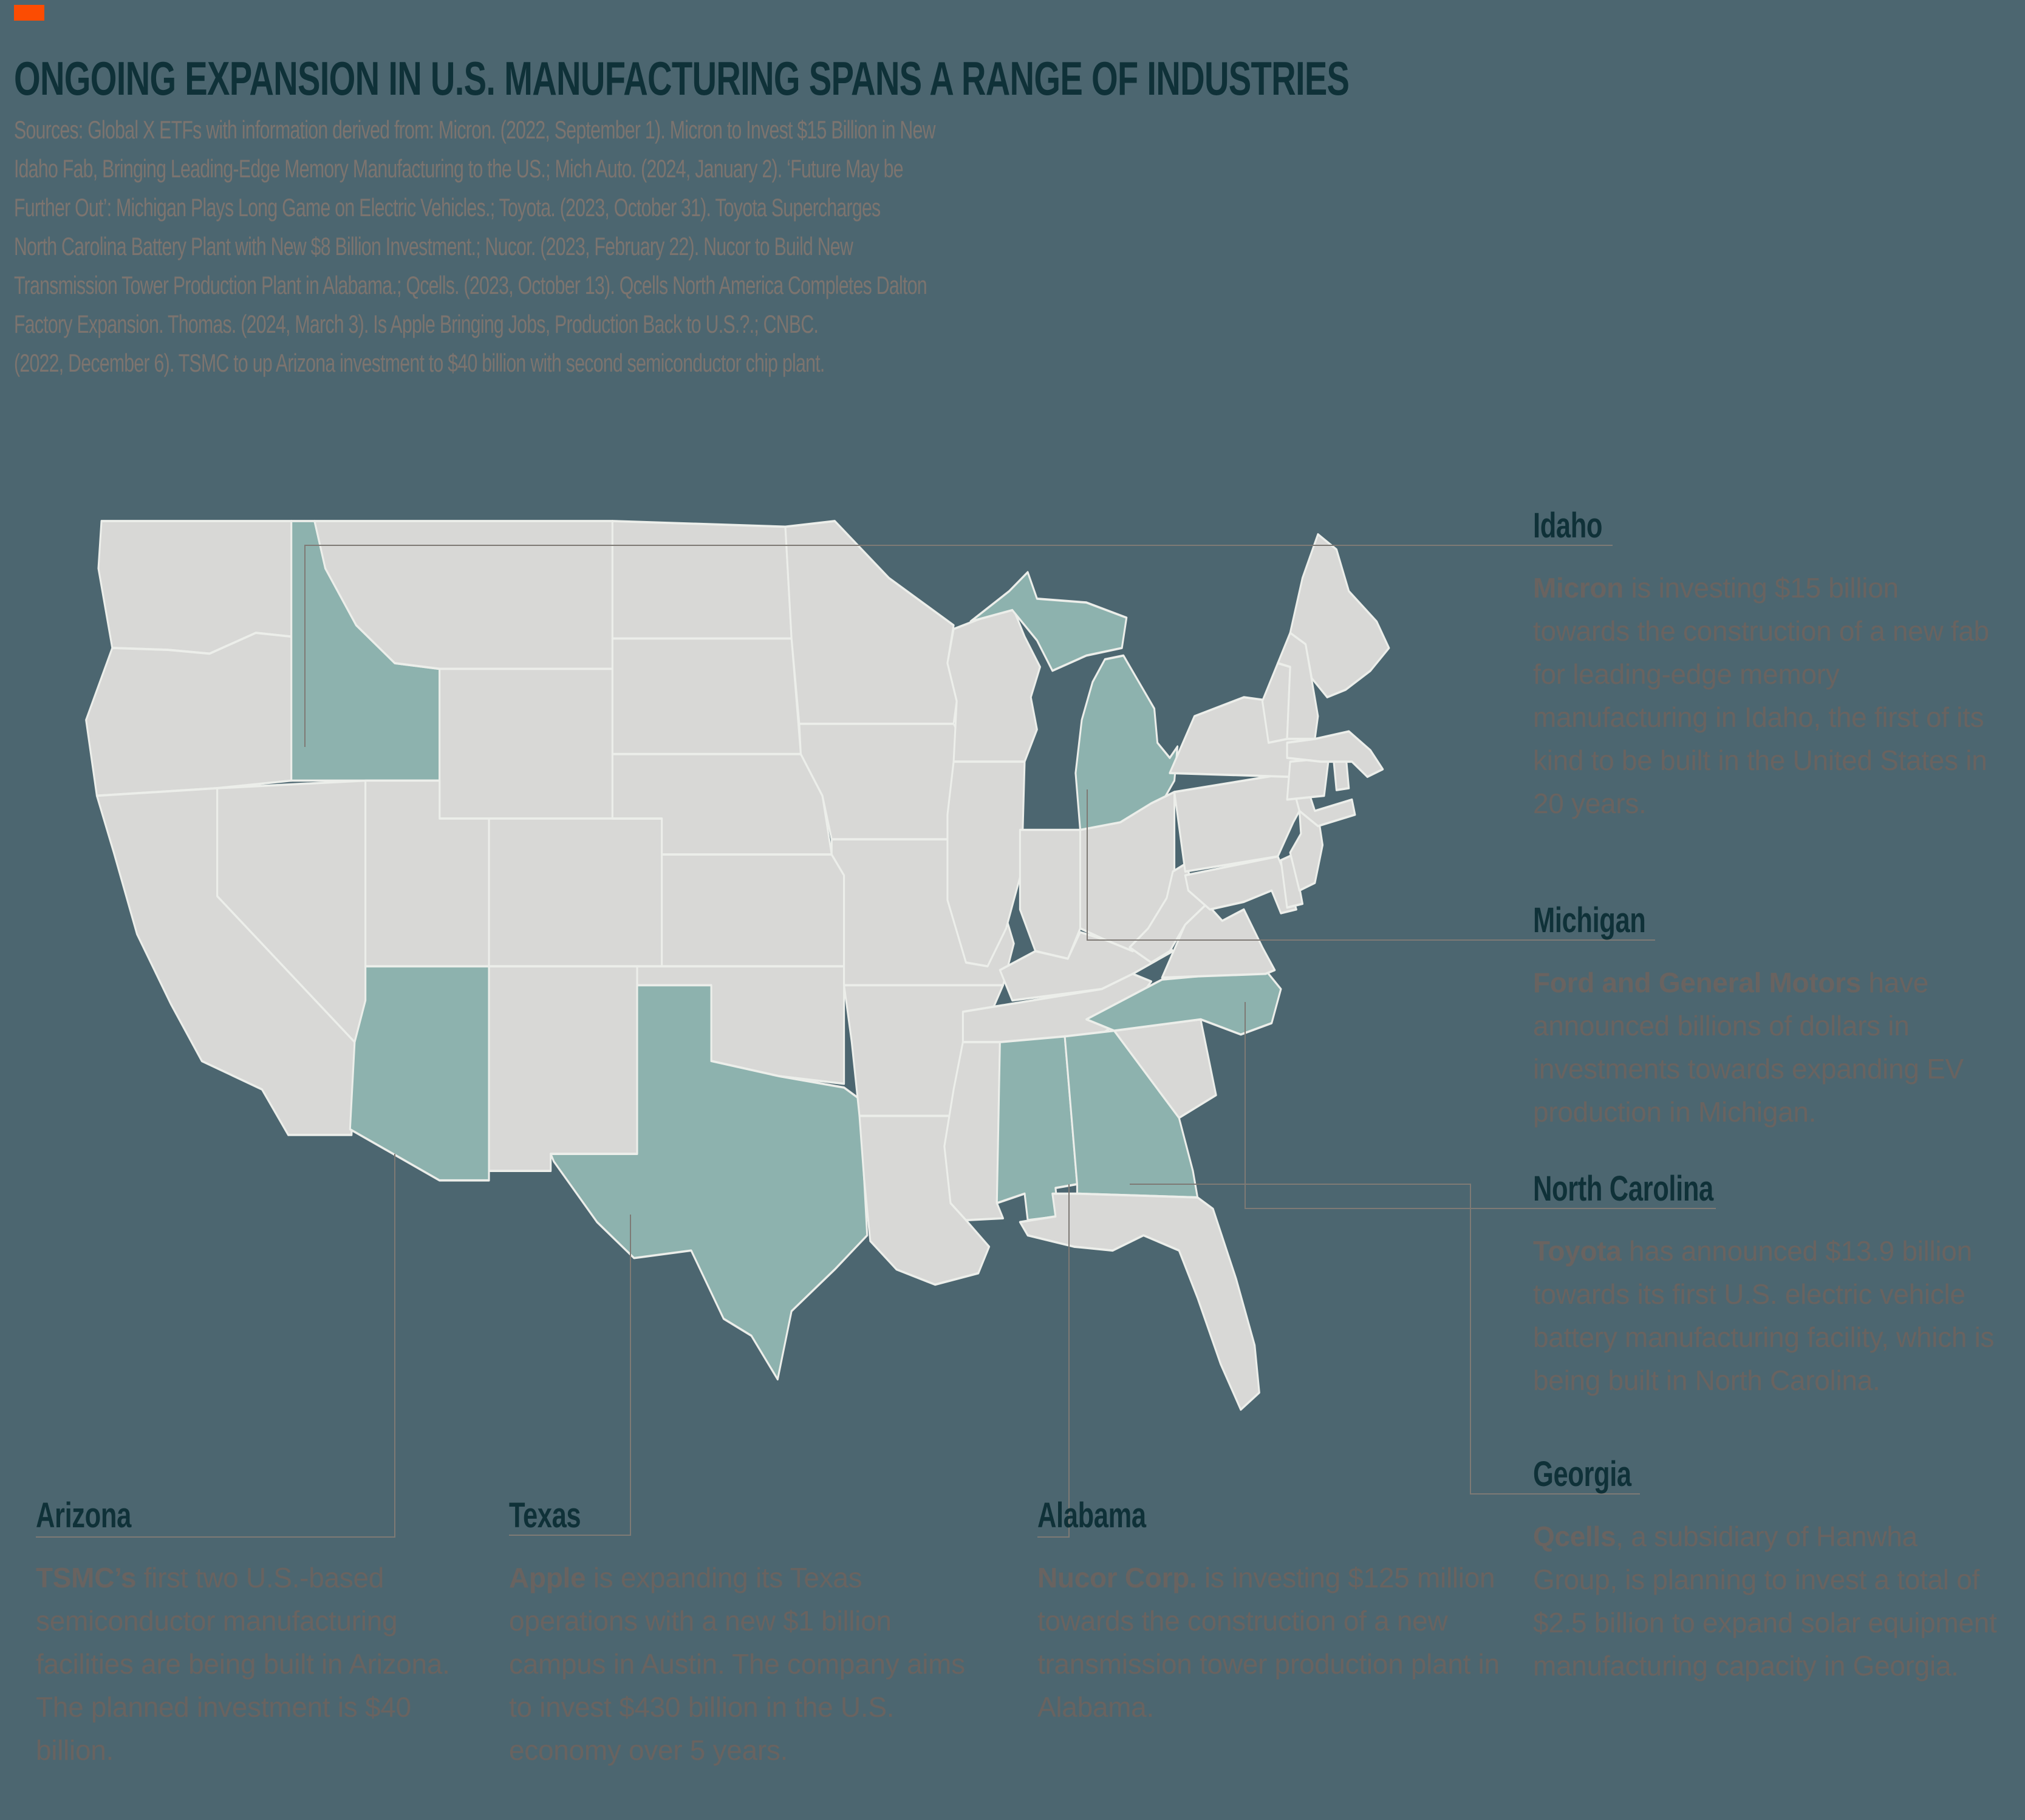  I want to click on callout-michigan-heading: Michigan, so click(1589, 920).